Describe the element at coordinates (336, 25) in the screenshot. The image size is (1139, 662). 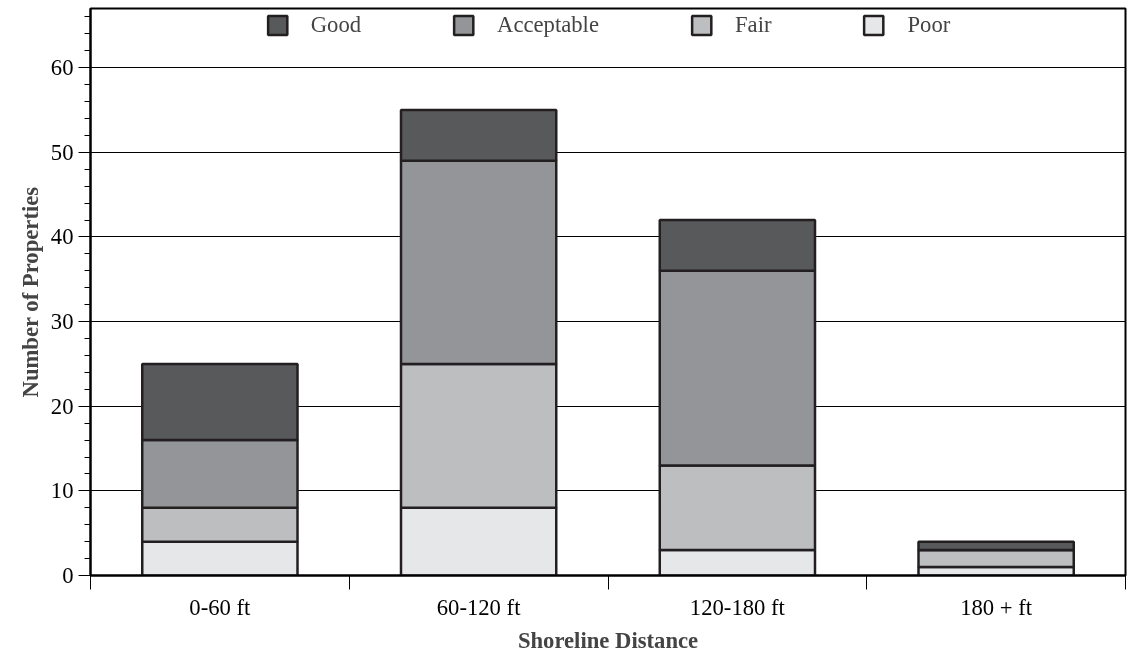
I see `legend-label: Good` at that location.